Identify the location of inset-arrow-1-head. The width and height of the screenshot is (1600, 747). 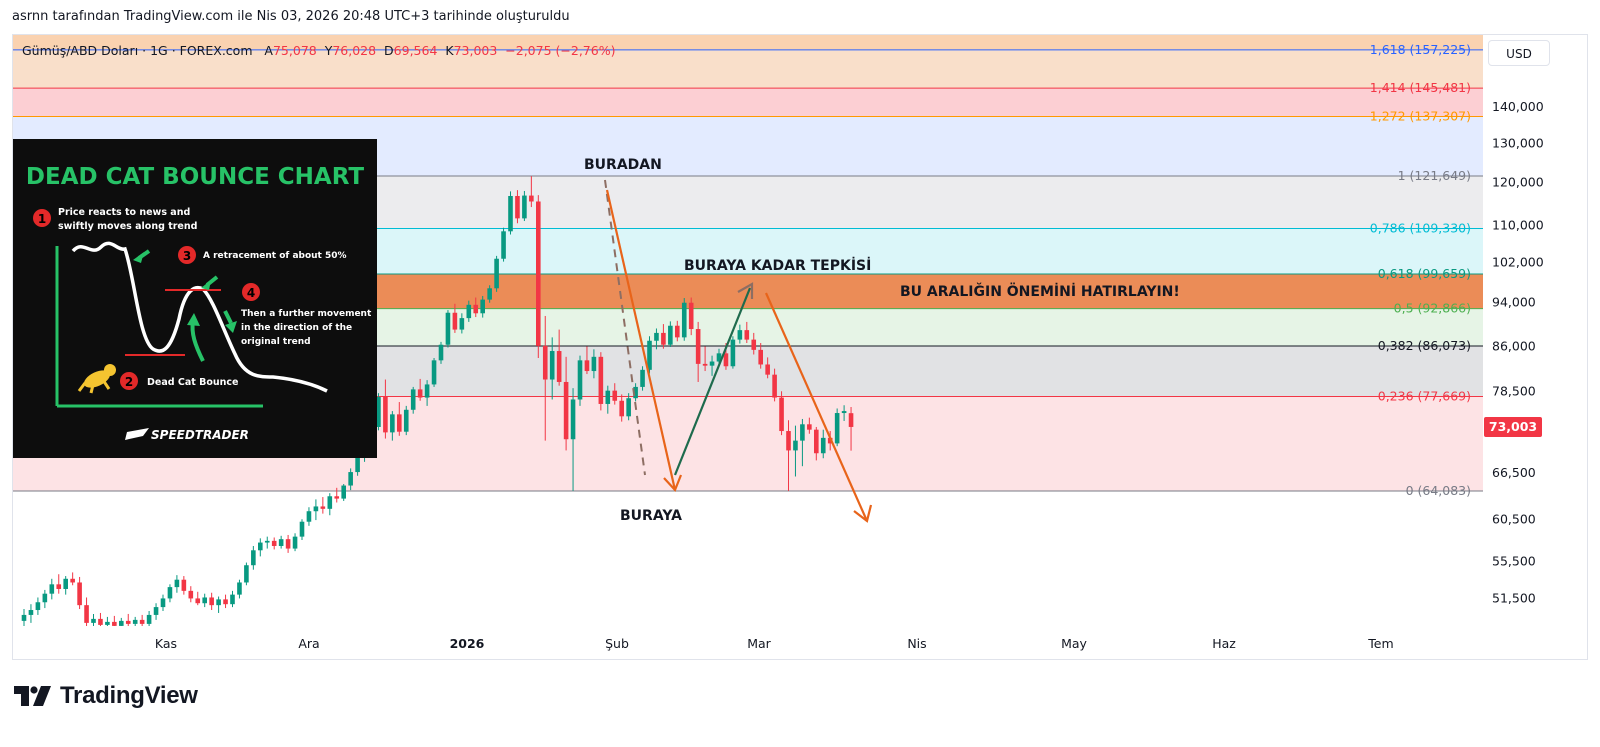
(138, 257).